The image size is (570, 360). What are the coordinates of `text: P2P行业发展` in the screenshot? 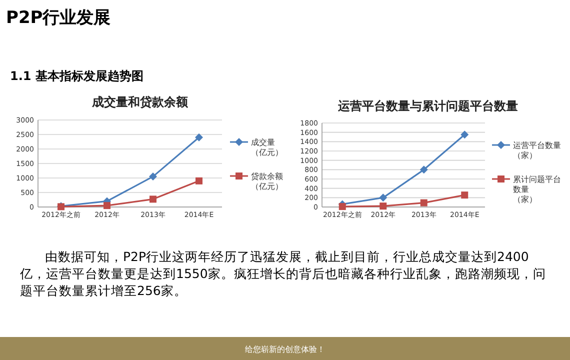 It's located at (58, 18).